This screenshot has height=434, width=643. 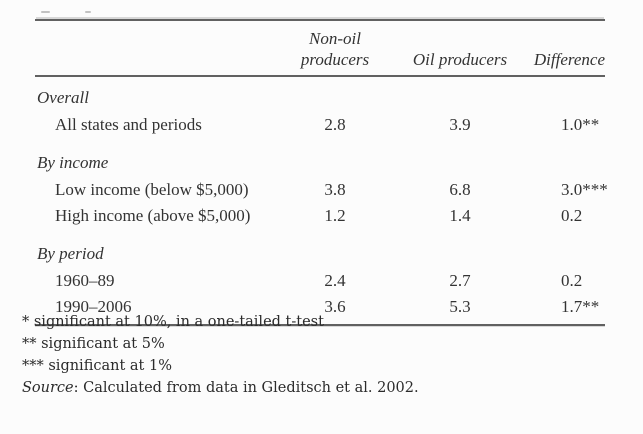 I want to click on header-spacer, so click(x=155, y=48).